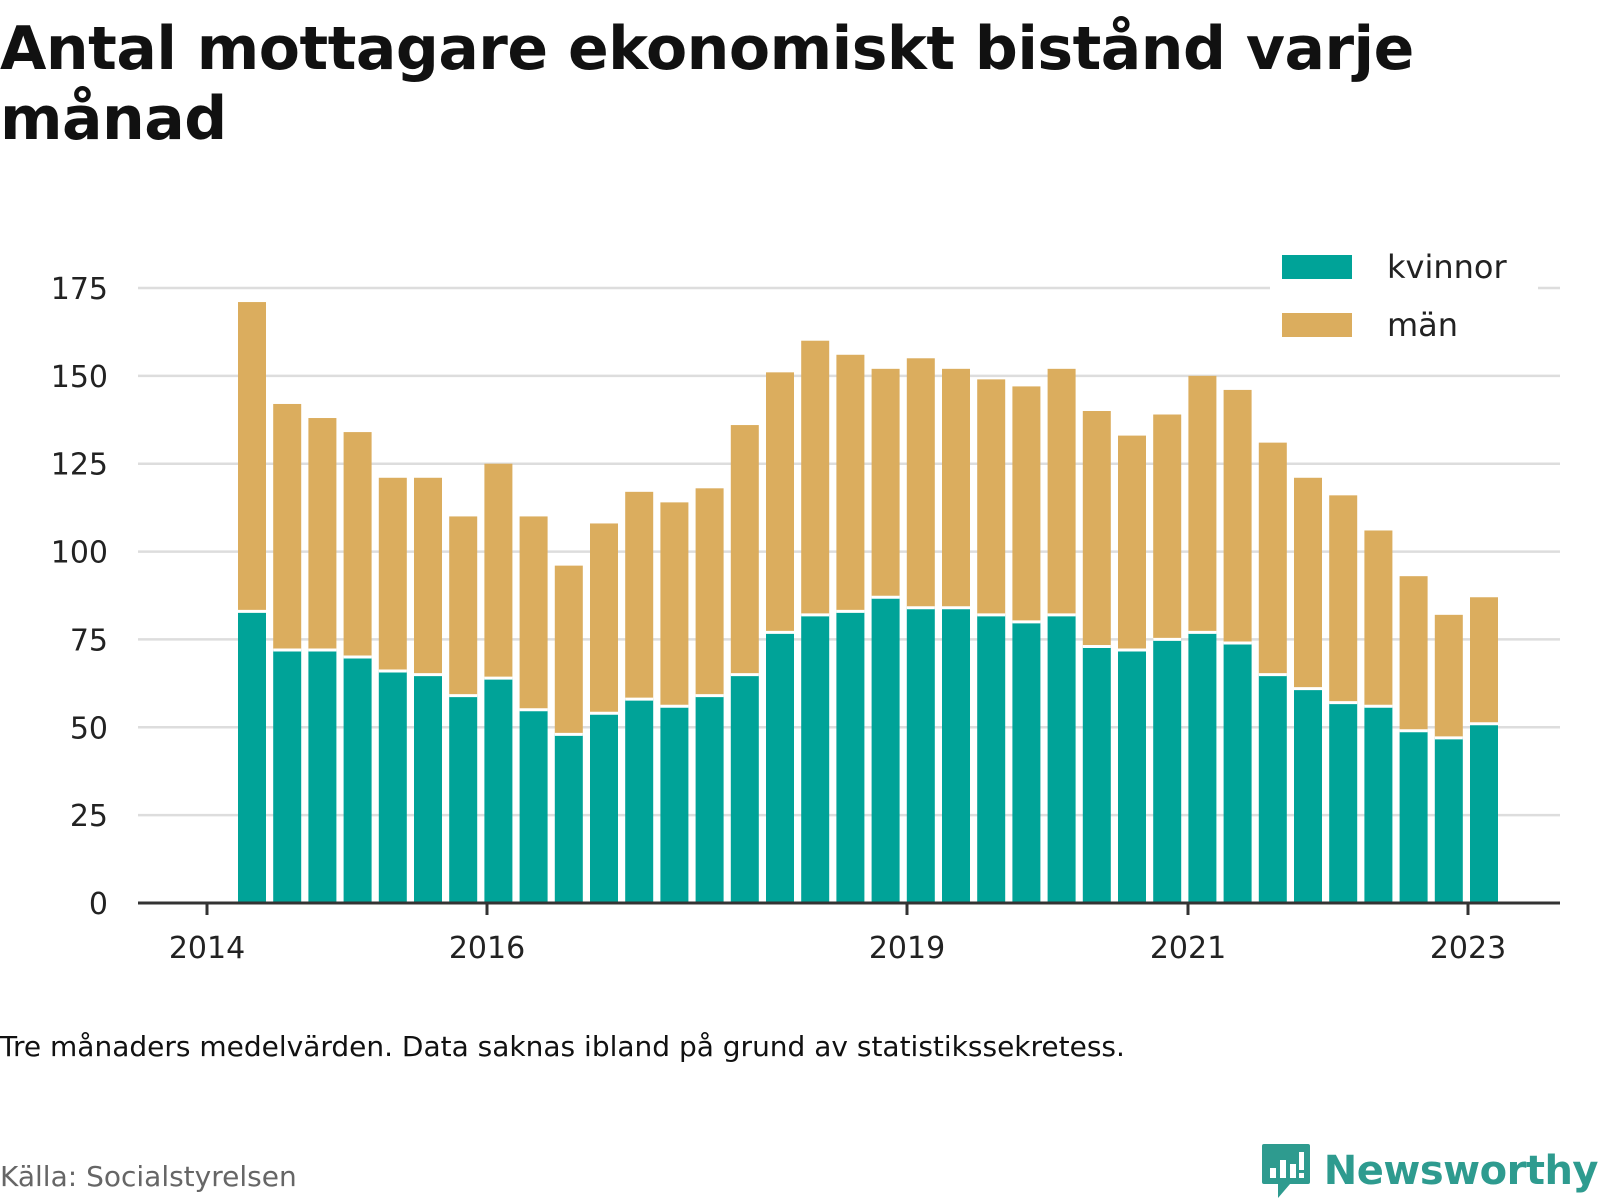  I want to click on legend-label: män, so click(1422, 325).